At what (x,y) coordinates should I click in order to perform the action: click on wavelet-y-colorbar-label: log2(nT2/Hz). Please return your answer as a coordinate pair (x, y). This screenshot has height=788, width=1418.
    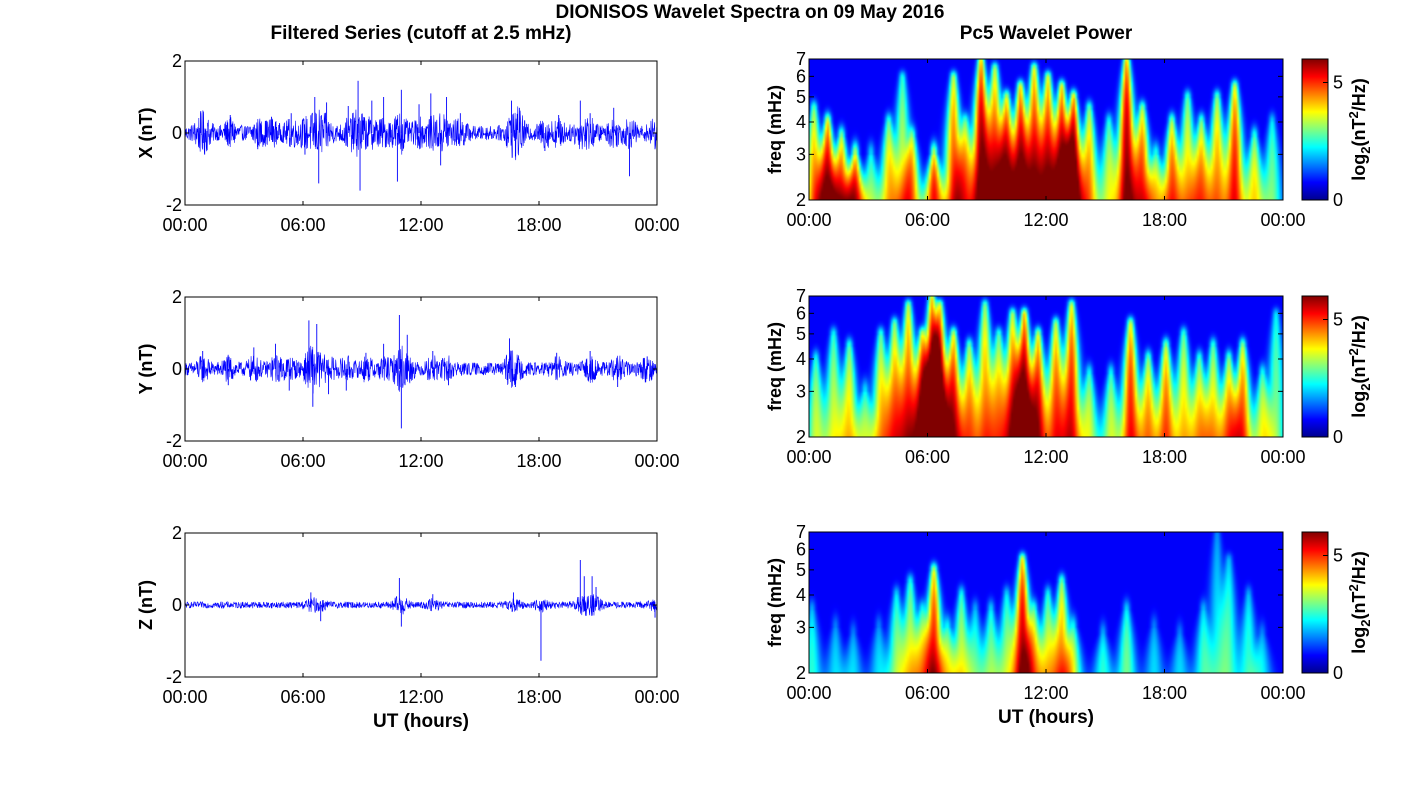
    Looking at the image, I should click on (1359, 366).